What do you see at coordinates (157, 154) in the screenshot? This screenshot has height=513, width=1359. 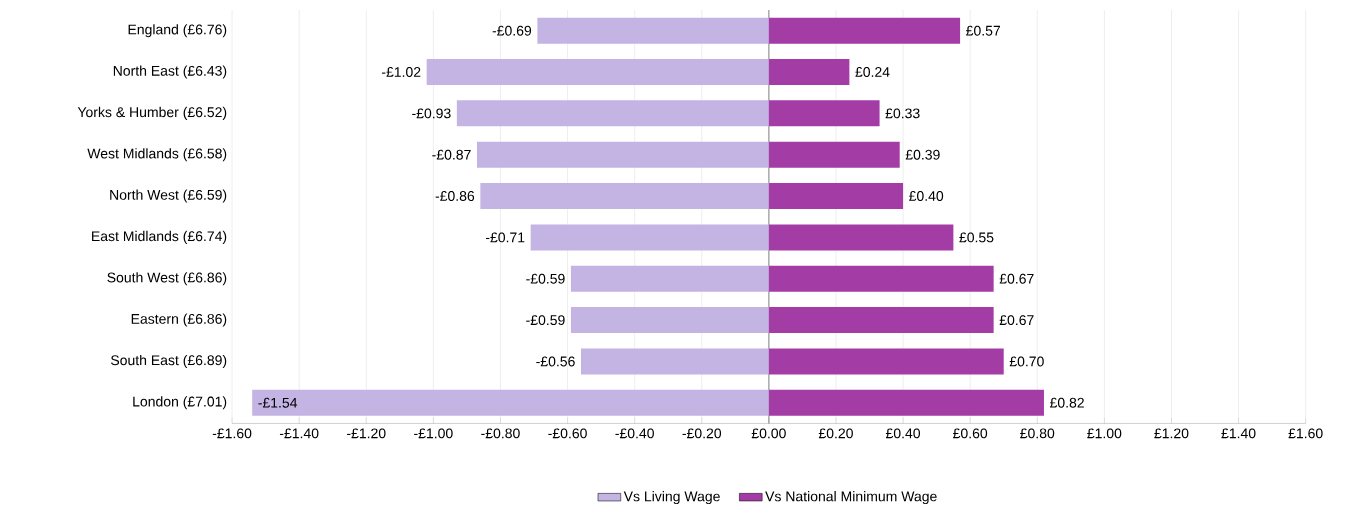 I see `y-tick-label: West Midlands (£6.58)` at bounding box center [157, 154].